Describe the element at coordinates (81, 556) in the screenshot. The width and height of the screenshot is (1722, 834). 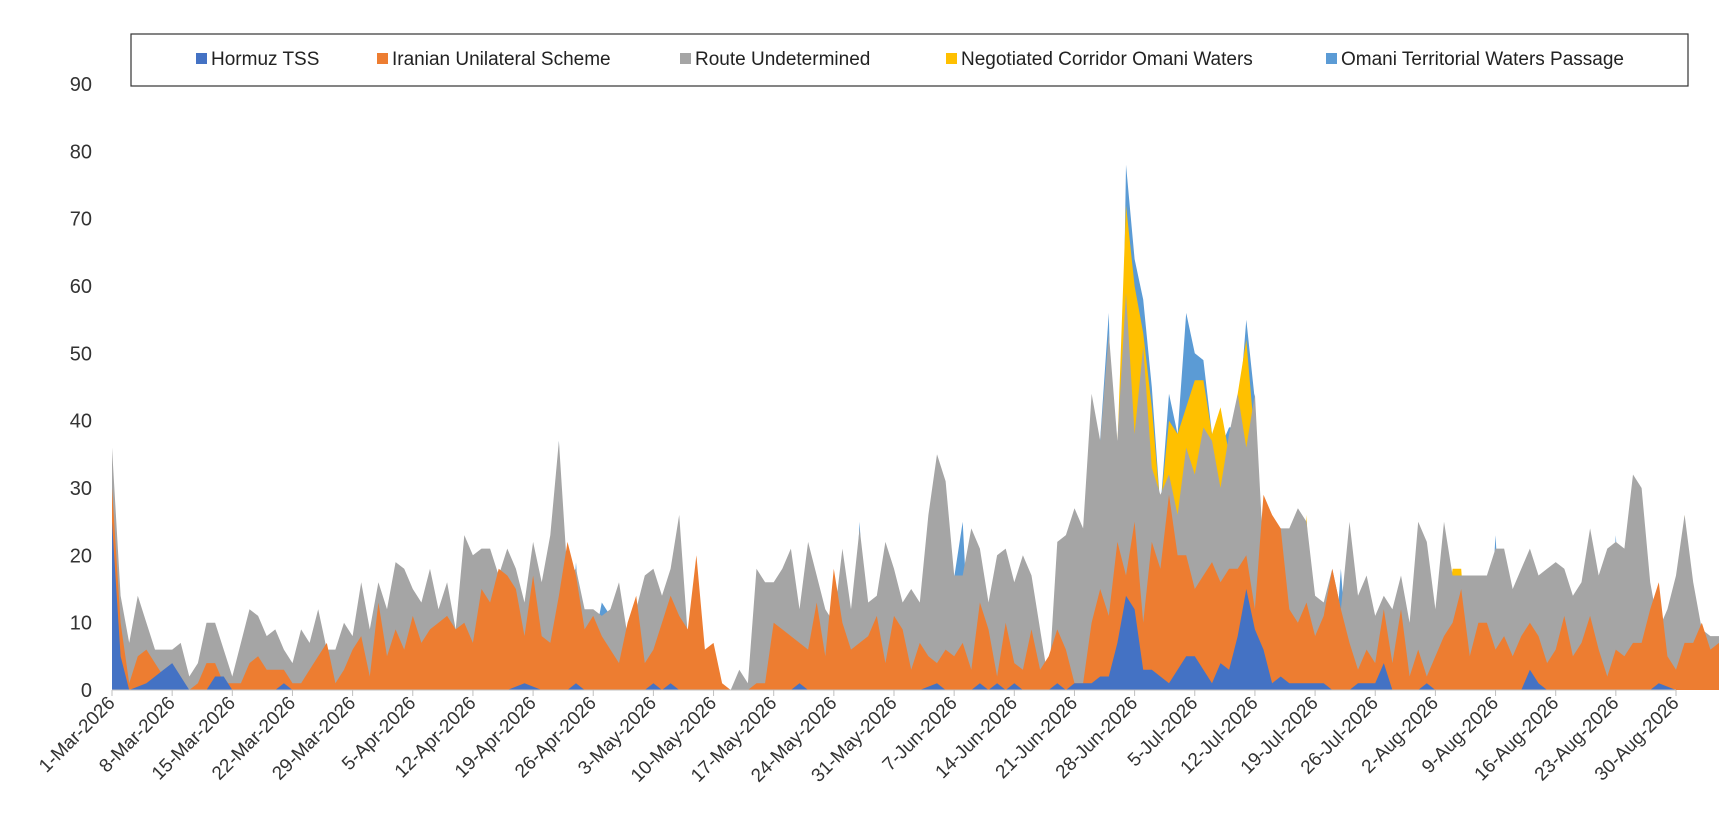
I see `y-tick-label: 20` at that location.